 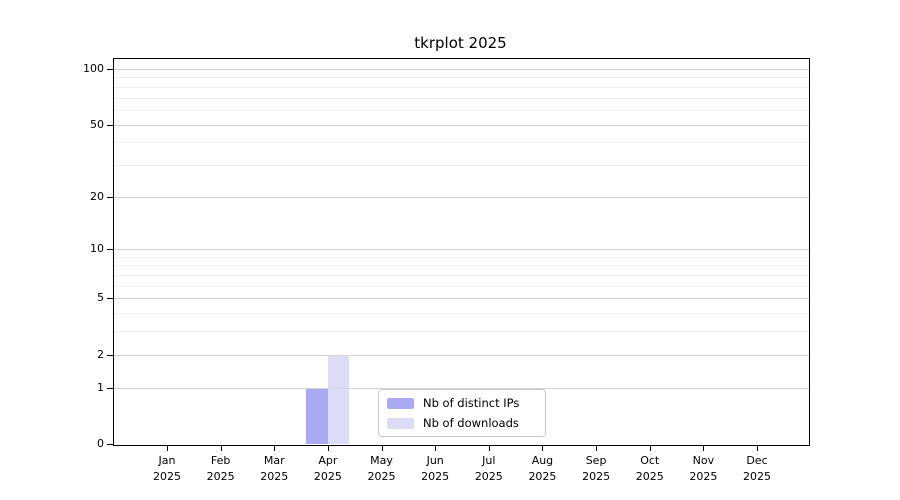 I want to click on y-tick-label: 5, so click(x=100, y=298).